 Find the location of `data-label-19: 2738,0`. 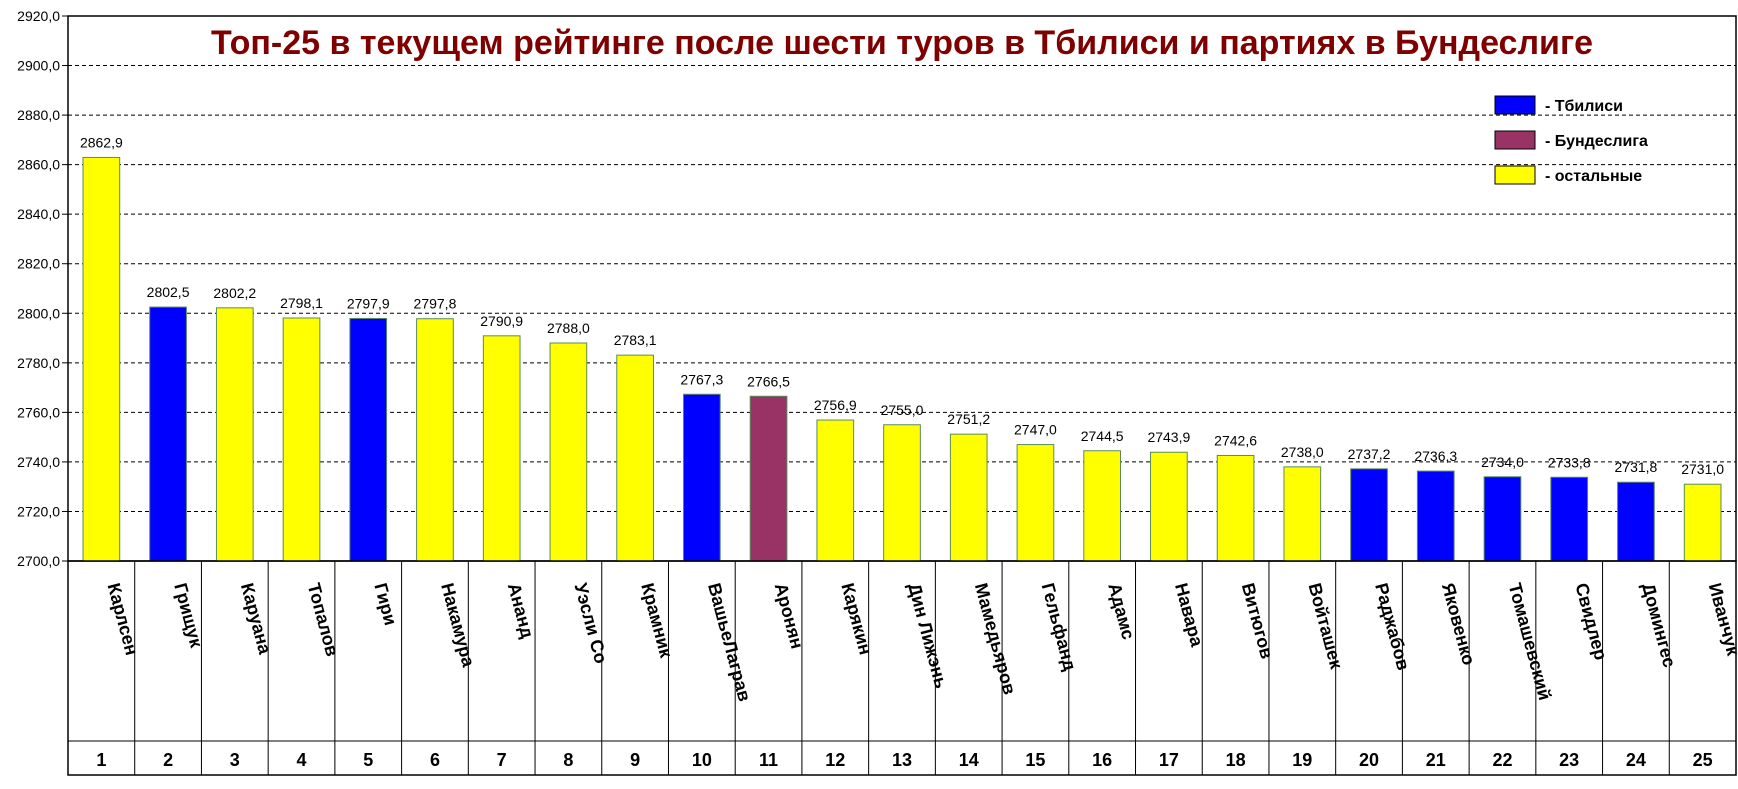

data-label-19: 2738,0 is located at coordinates (1302, 452).